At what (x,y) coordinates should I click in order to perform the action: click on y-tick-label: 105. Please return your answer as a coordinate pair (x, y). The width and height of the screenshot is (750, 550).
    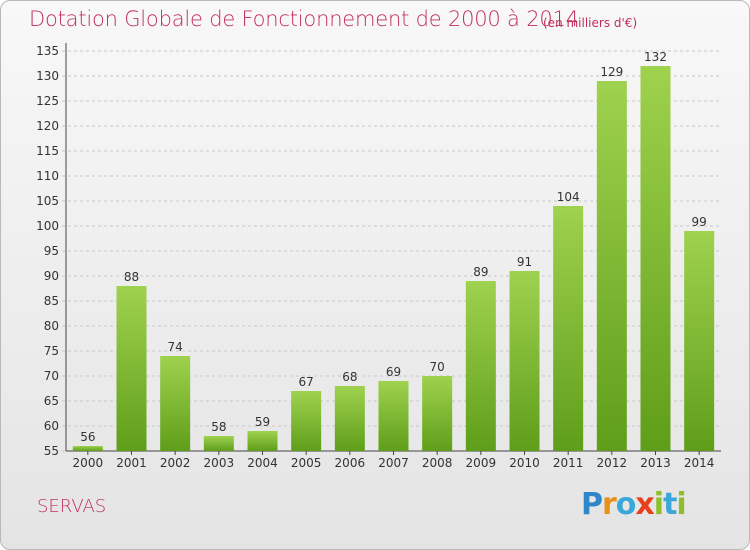
    Looking at the image, I should click on (47, 201).